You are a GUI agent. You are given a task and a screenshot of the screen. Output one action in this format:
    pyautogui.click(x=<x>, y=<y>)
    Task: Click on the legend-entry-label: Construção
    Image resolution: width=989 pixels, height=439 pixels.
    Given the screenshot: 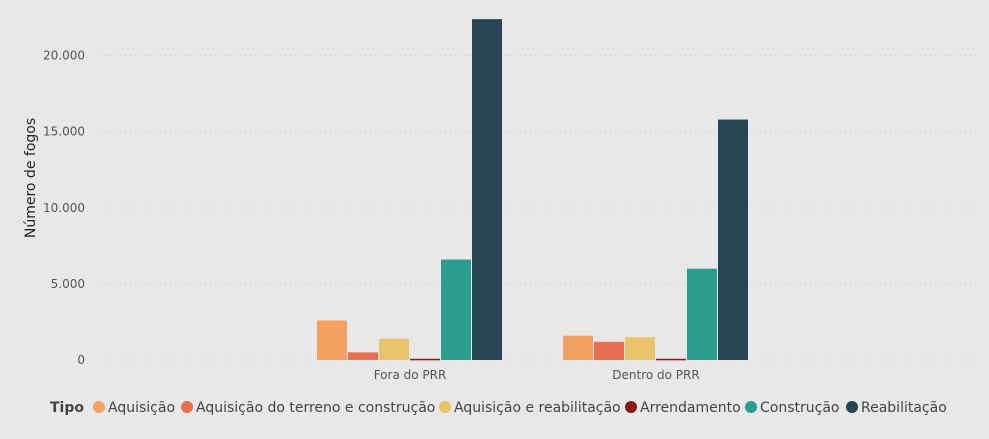 What is the action you would take?
    pyautogui.click(x=799, y=408)
    